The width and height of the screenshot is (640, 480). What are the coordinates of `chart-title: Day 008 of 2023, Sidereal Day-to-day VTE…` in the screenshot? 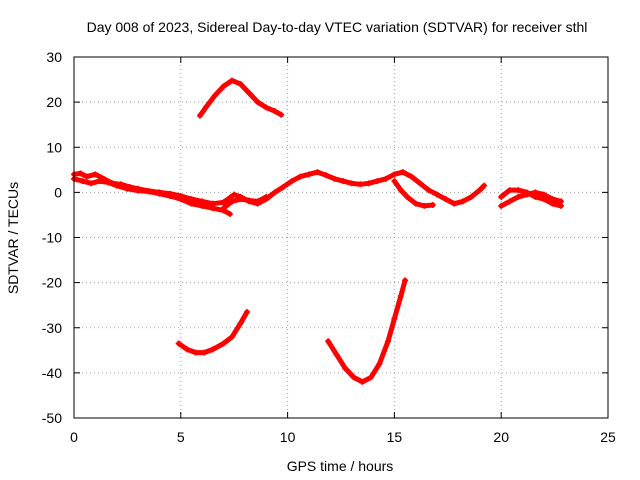 It's located at (337, 27).